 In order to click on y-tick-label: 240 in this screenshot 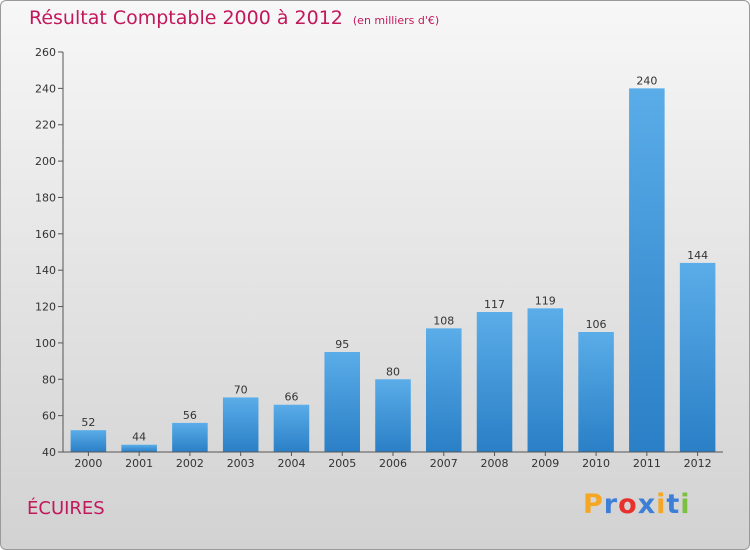, I will do `click(45, 88)`.